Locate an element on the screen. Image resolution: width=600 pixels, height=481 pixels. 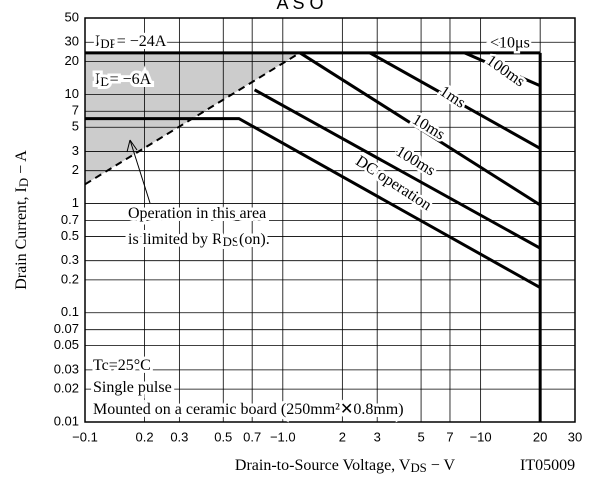
y-tick-label: 0.02 is located at coordinates (66, 388).